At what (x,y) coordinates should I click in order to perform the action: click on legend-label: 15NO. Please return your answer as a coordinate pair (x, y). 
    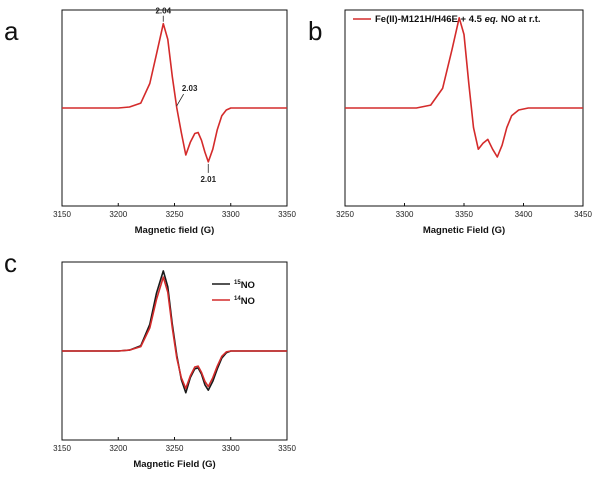
    Looking at the image, I should click on (244, 285).